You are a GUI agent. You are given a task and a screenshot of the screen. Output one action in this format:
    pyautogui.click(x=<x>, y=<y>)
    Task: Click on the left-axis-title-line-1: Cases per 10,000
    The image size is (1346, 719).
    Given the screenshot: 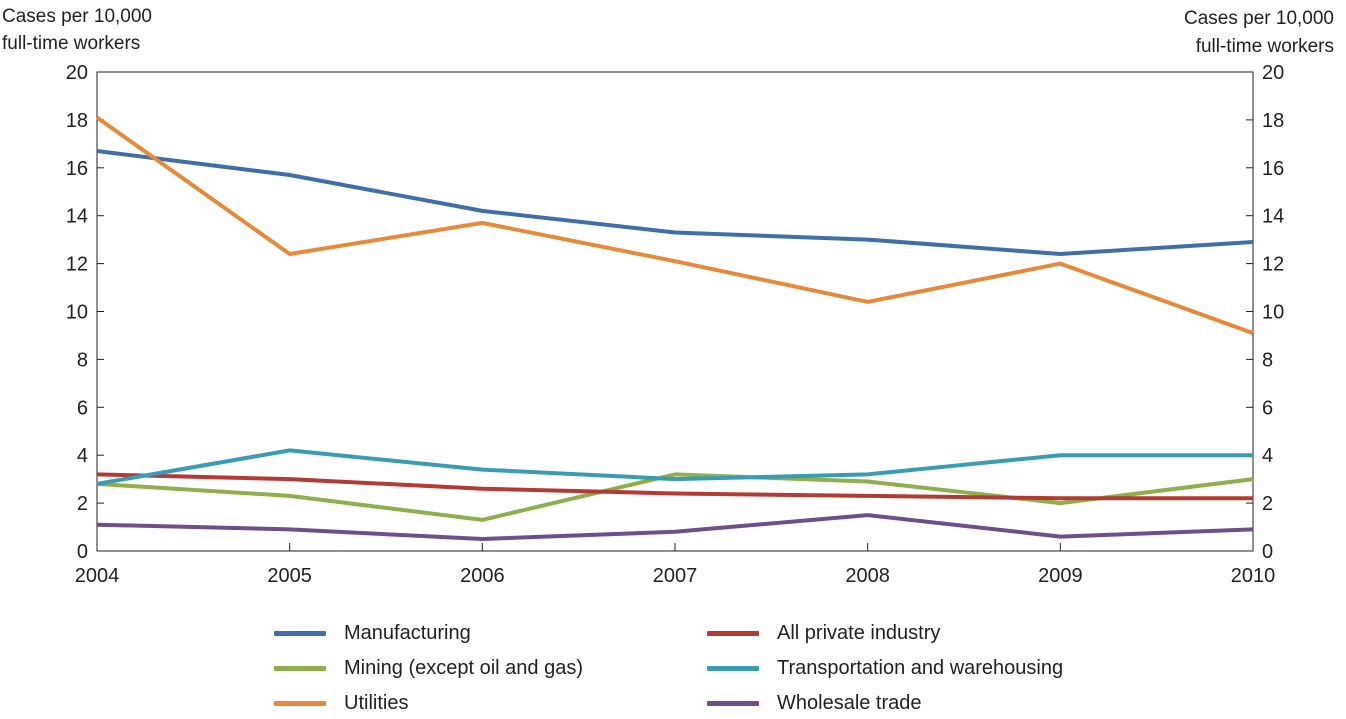 What is the action you would take?
    pyautogui.click(x=77, y=16)
    